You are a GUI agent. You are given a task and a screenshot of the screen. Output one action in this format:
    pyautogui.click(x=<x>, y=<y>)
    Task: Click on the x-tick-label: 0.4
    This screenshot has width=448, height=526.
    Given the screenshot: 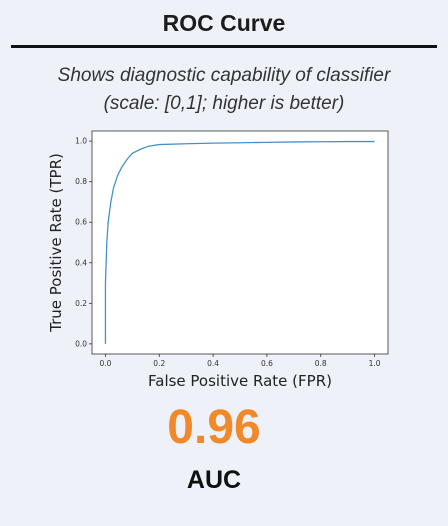 What is the action you would take?
    pyautogui.click(x=213, y=363)
    